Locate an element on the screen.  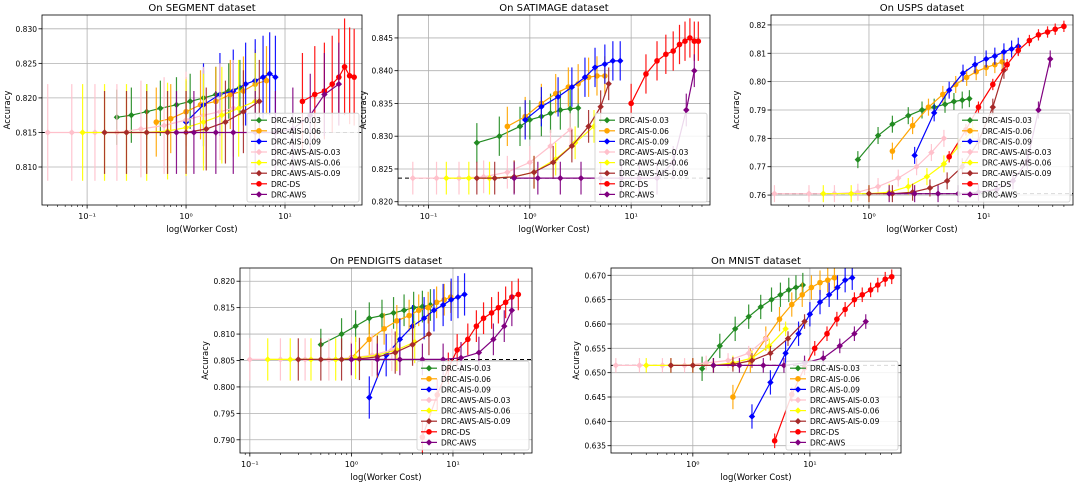
chart-title: On PENDIGITS dataset is located at coordinates (386, 261).